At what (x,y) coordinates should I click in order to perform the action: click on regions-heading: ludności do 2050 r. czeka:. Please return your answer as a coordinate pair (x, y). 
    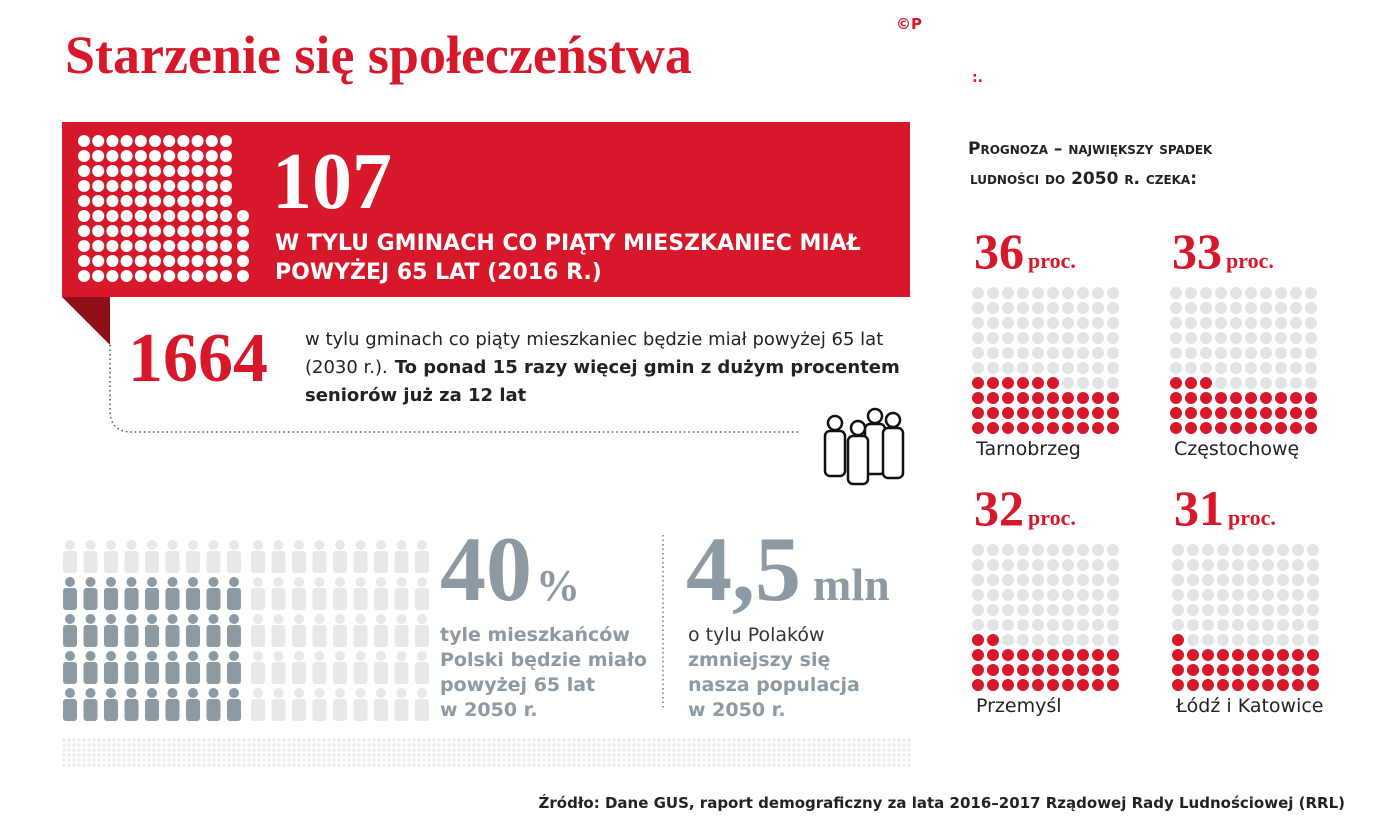
    Looking at the image, I should click on (1083, 179).